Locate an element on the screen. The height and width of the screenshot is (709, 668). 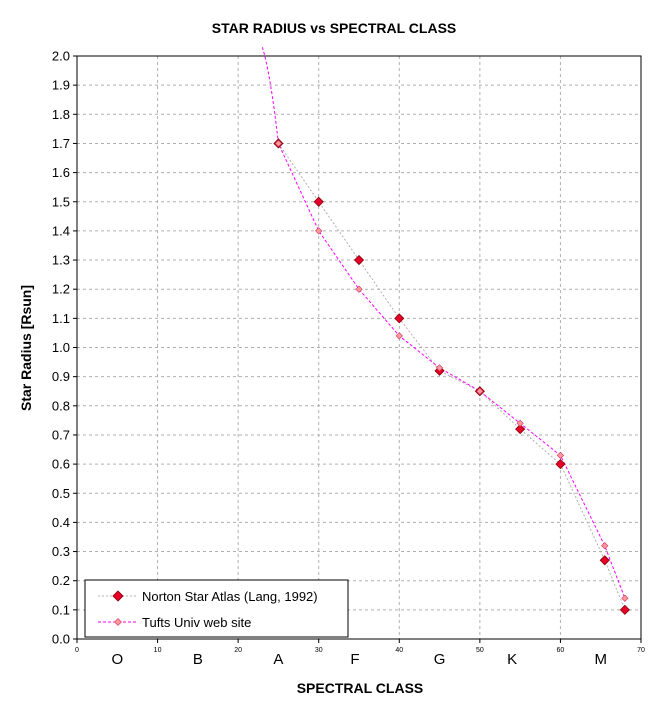
y-tick-label: 0.8 is located at coordinates (61, 405).